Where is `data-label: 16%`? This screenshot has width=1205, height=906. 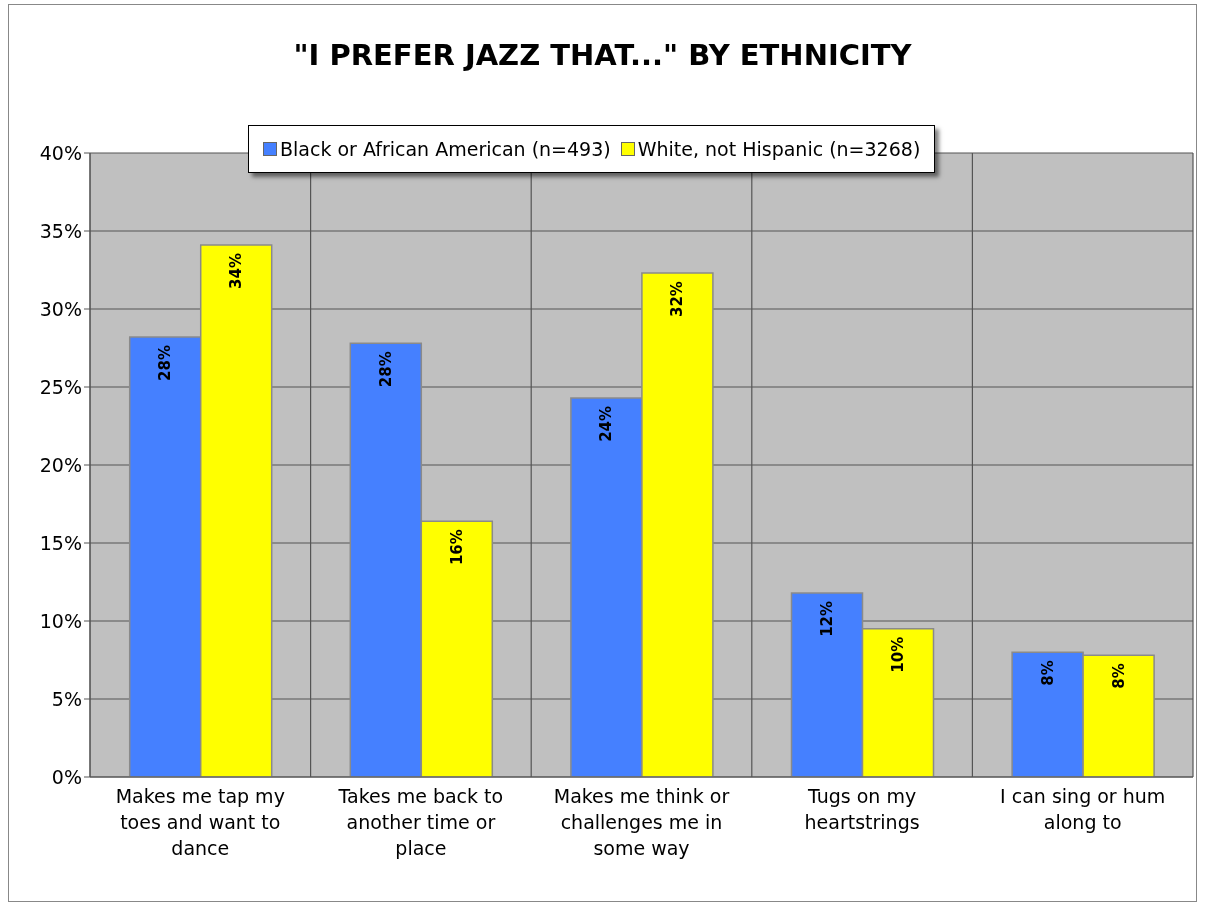
data-label: 16% is located at coordinates (456, 547).